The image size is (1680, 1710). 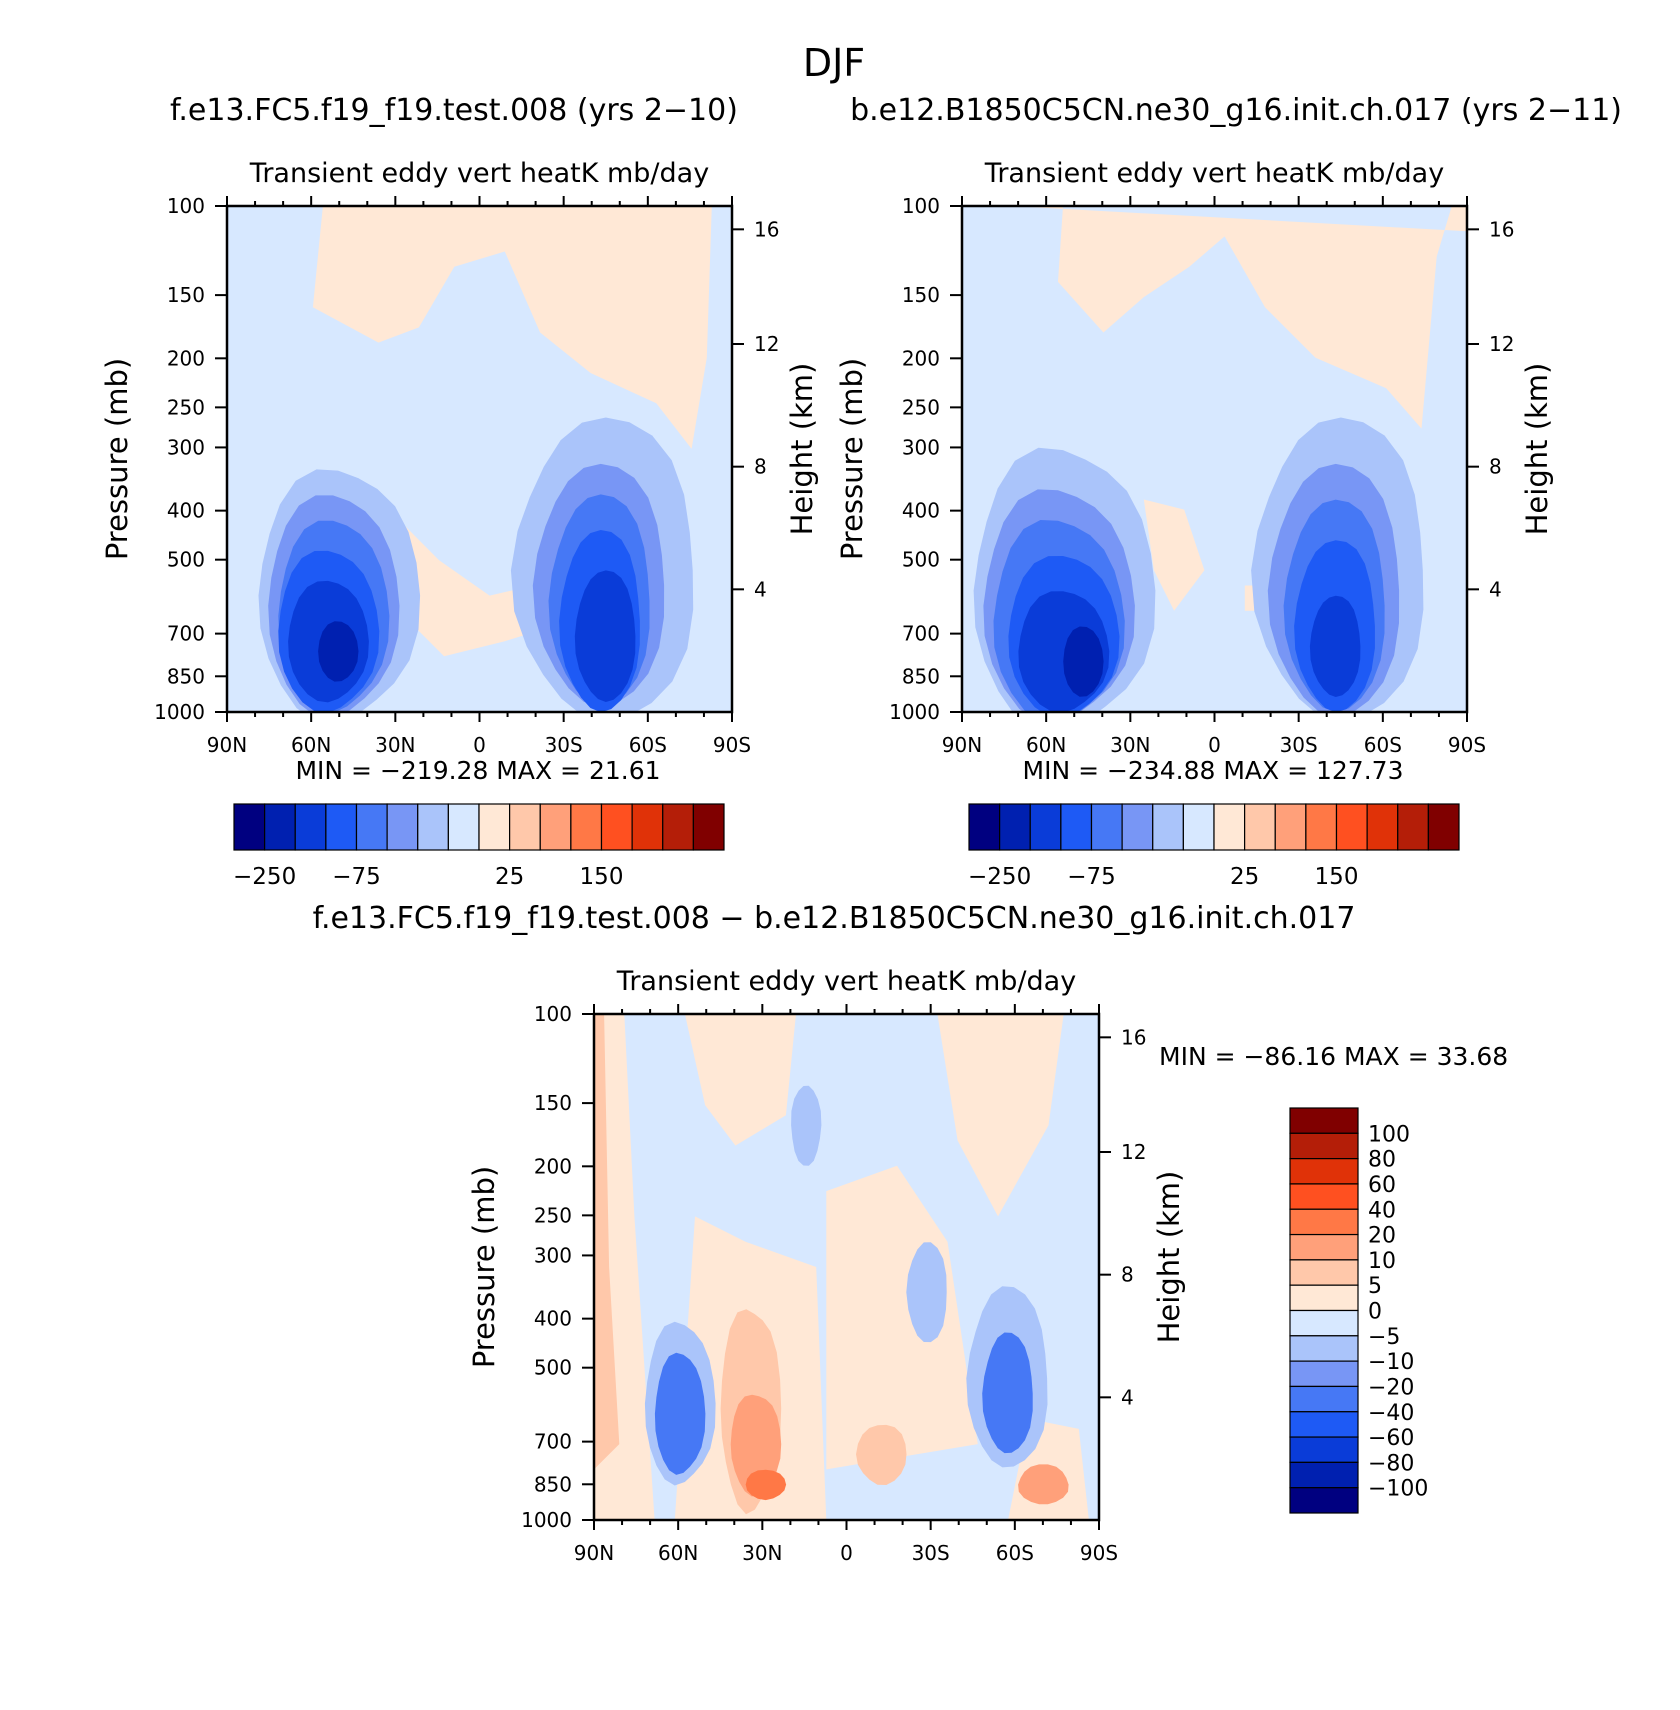 I want to click on y-tick-label: 1000, so click(x=546, y=1520).